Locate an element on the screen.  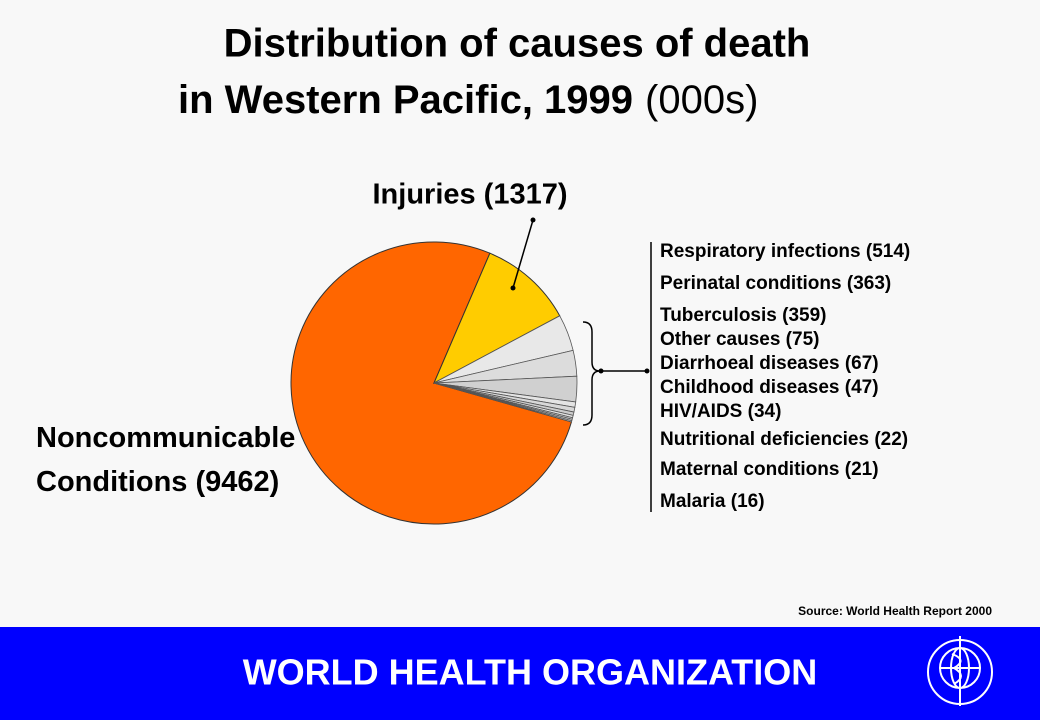
pie is located at coordinates (434, 383).